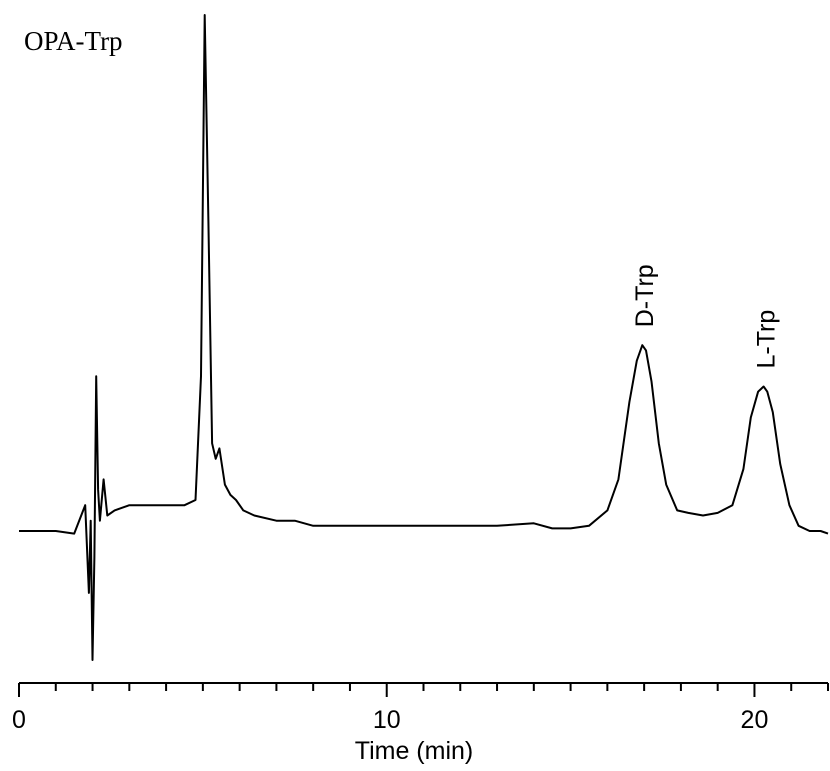 This screenshot has height=771, width=830. What do you see at coordinates (73, 41) in the screenshot?
I see `chart-title: OPA-Trp` at bounding box center [73, 41].